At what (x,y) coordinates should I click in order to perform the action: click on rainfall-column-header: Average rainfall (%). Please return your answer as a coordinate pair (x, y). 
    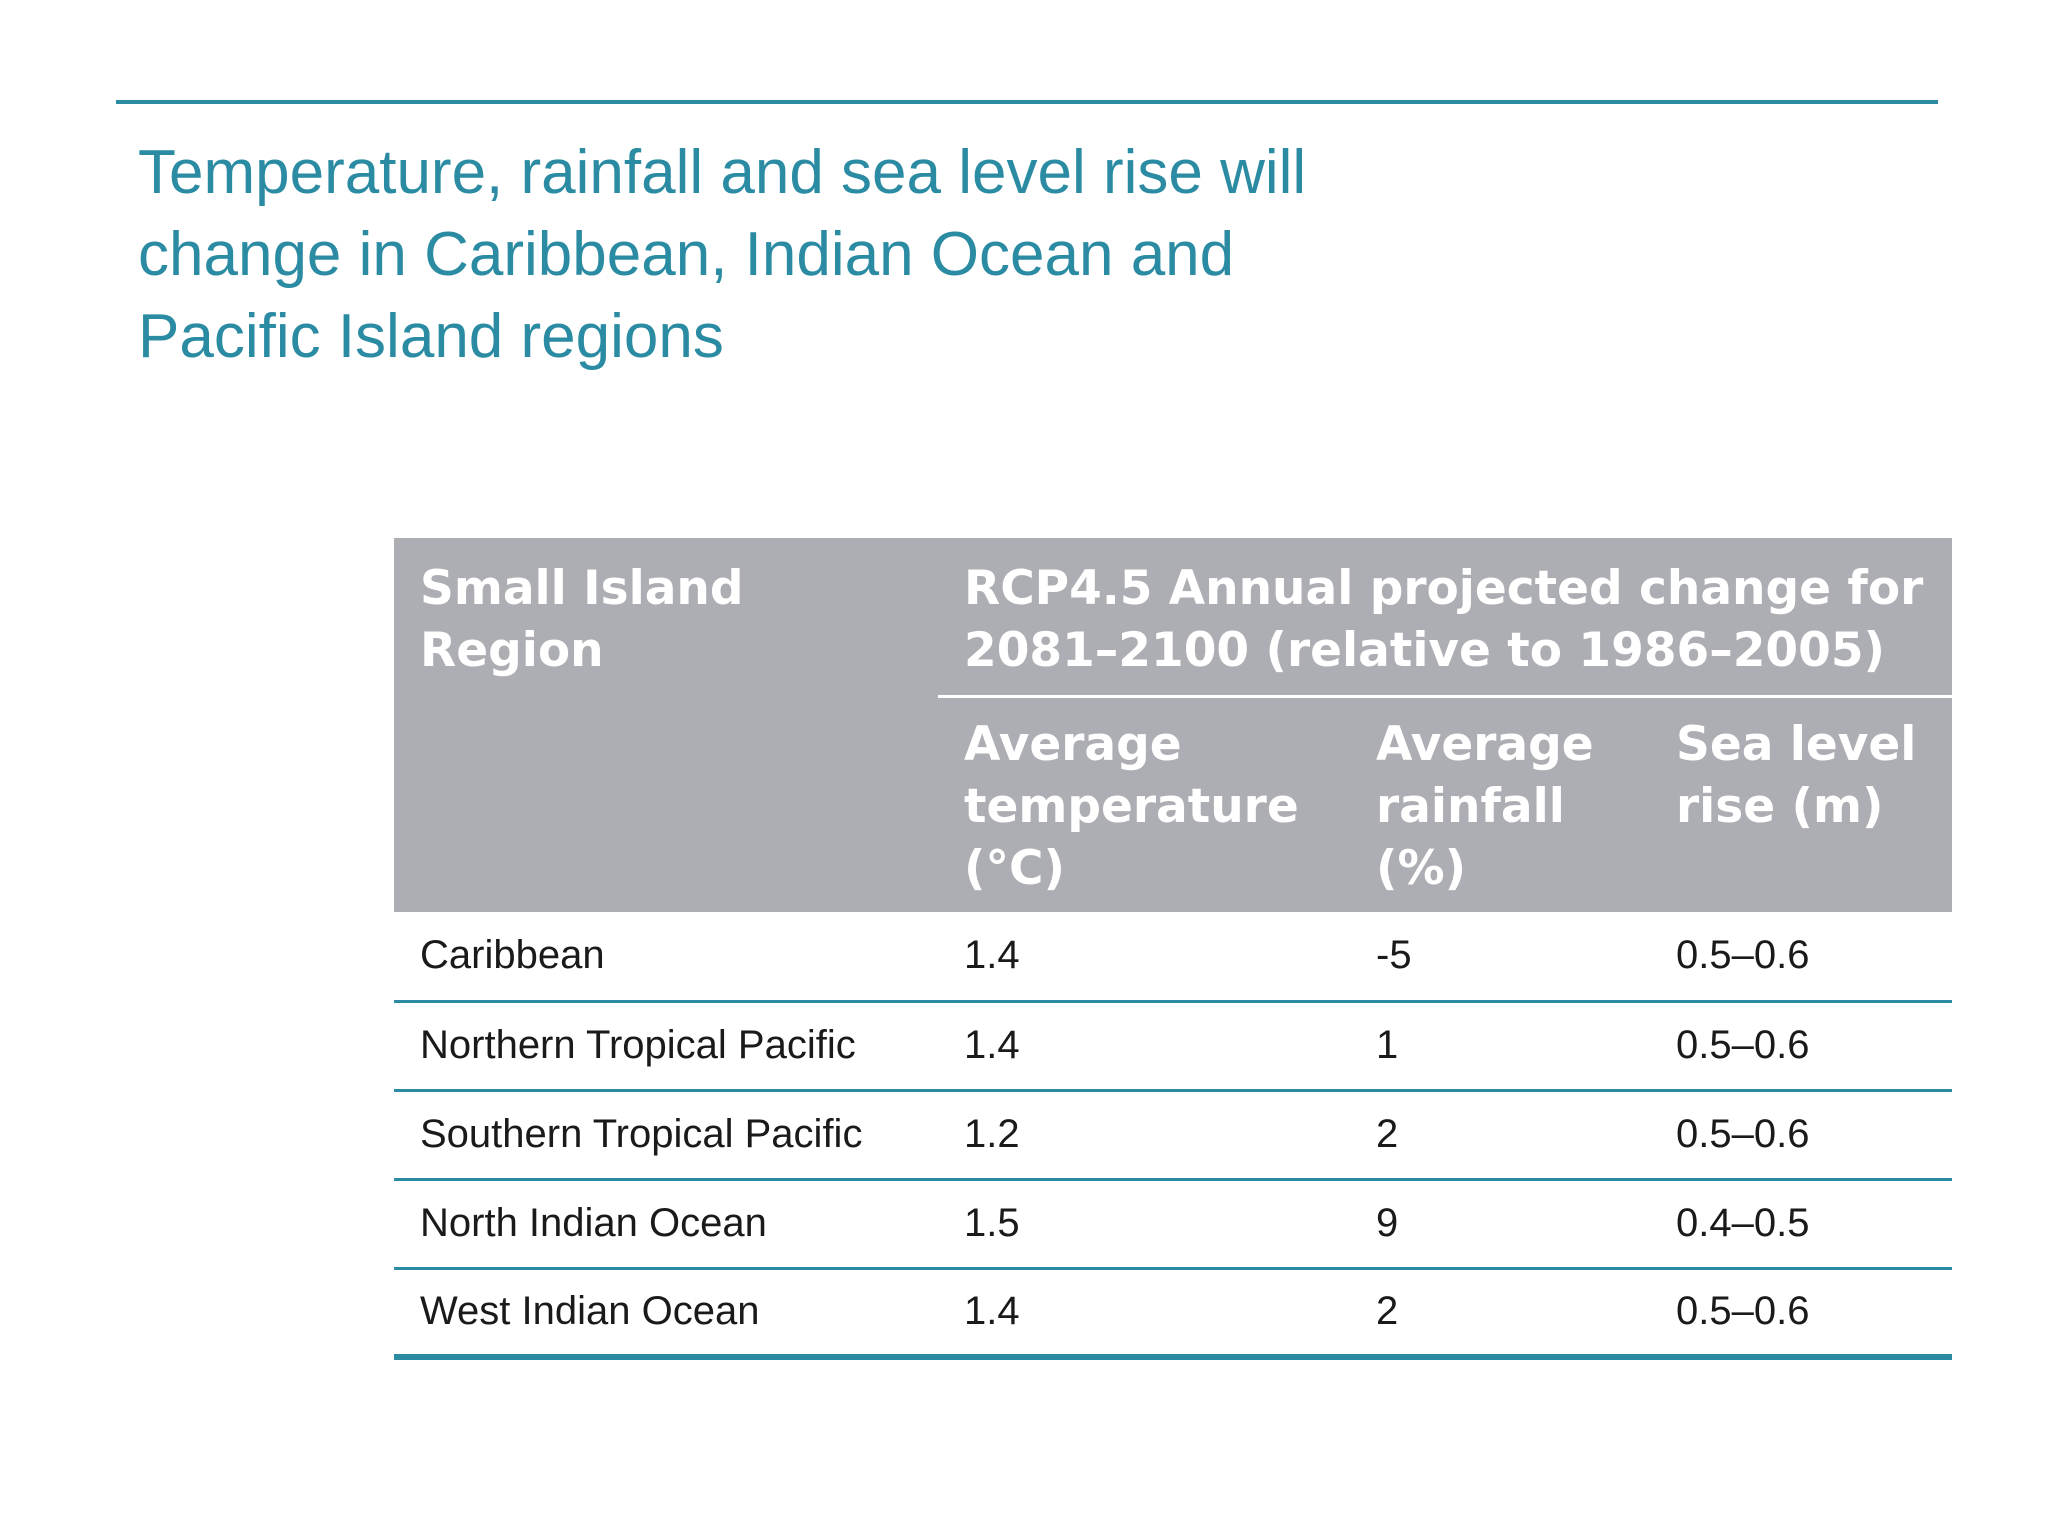
    Looking at the image, I should click on (1500, 804).